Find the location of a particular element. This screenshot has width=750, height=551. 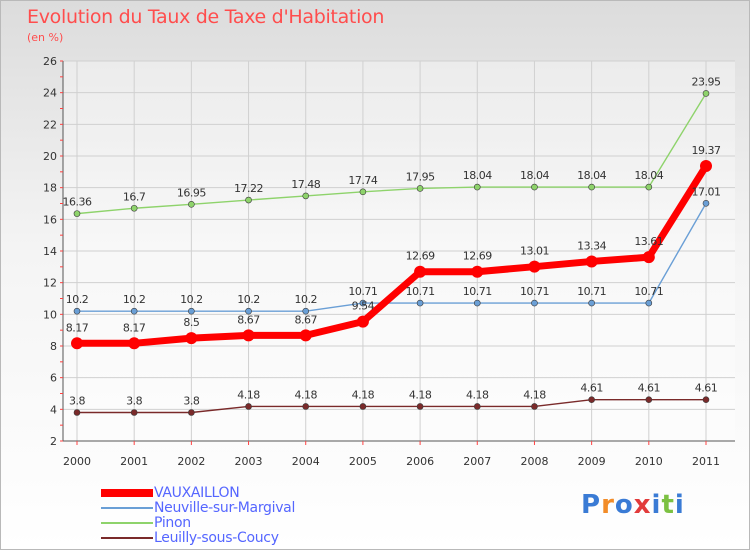

logo-letter: i is located at coordinates (679, 505).